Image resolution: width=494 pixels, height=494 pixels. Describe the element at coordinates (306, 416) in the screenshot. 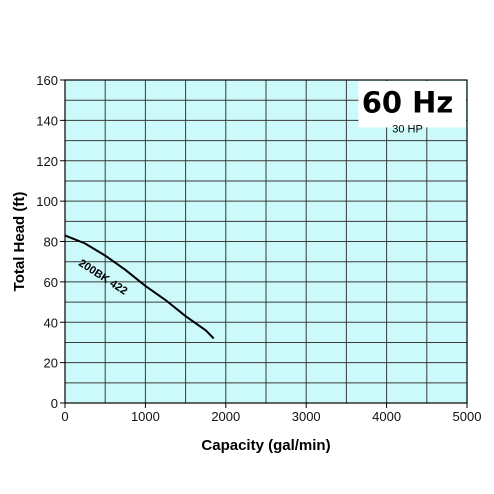

I see `x-tick-label: 3000` at that location.